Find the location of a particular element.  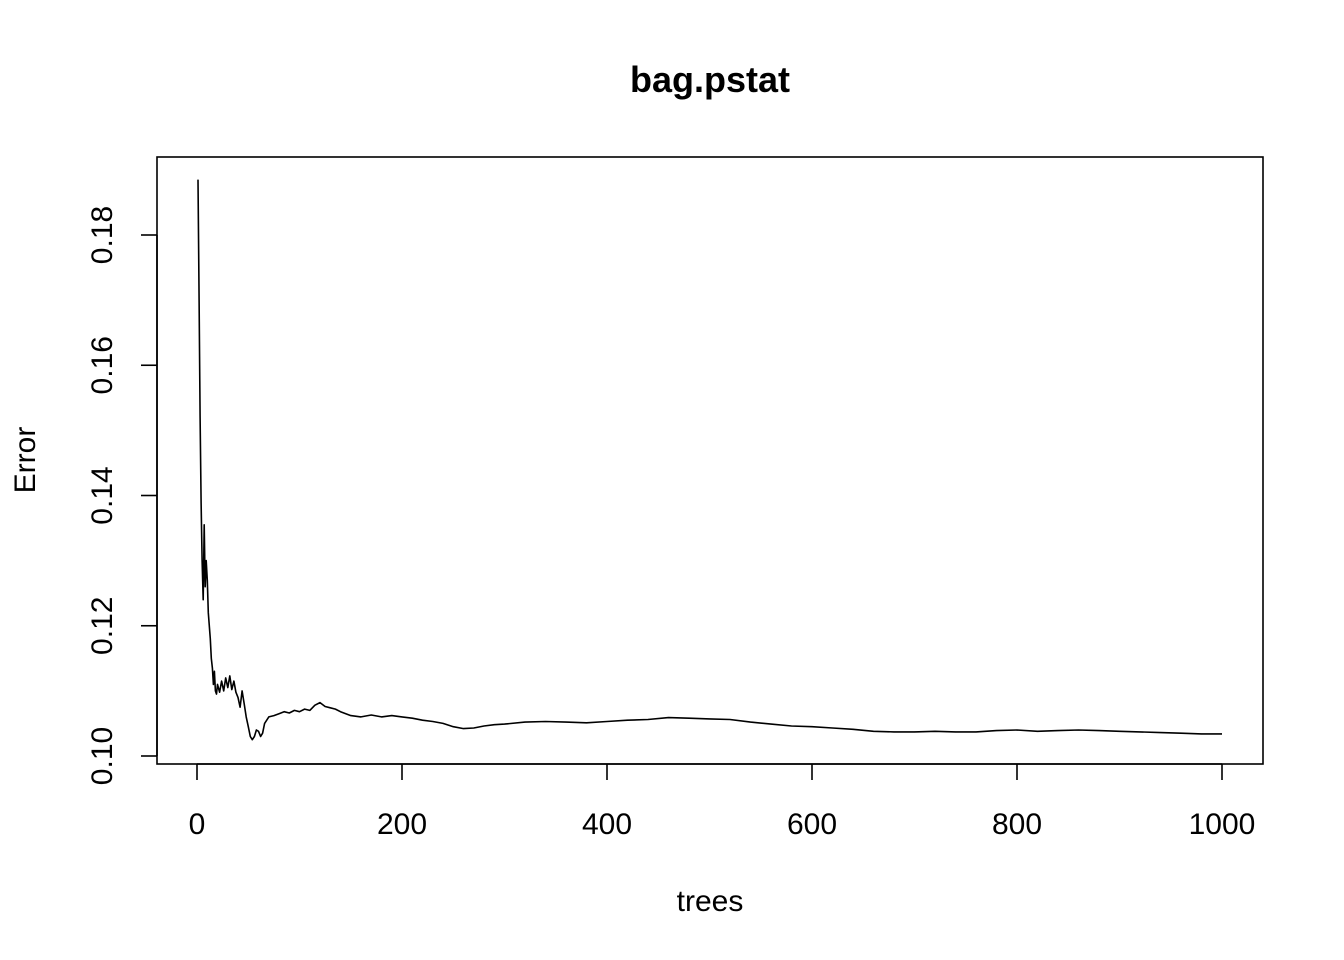

x-tick-label: 0 is located at coordinates (197, 824).